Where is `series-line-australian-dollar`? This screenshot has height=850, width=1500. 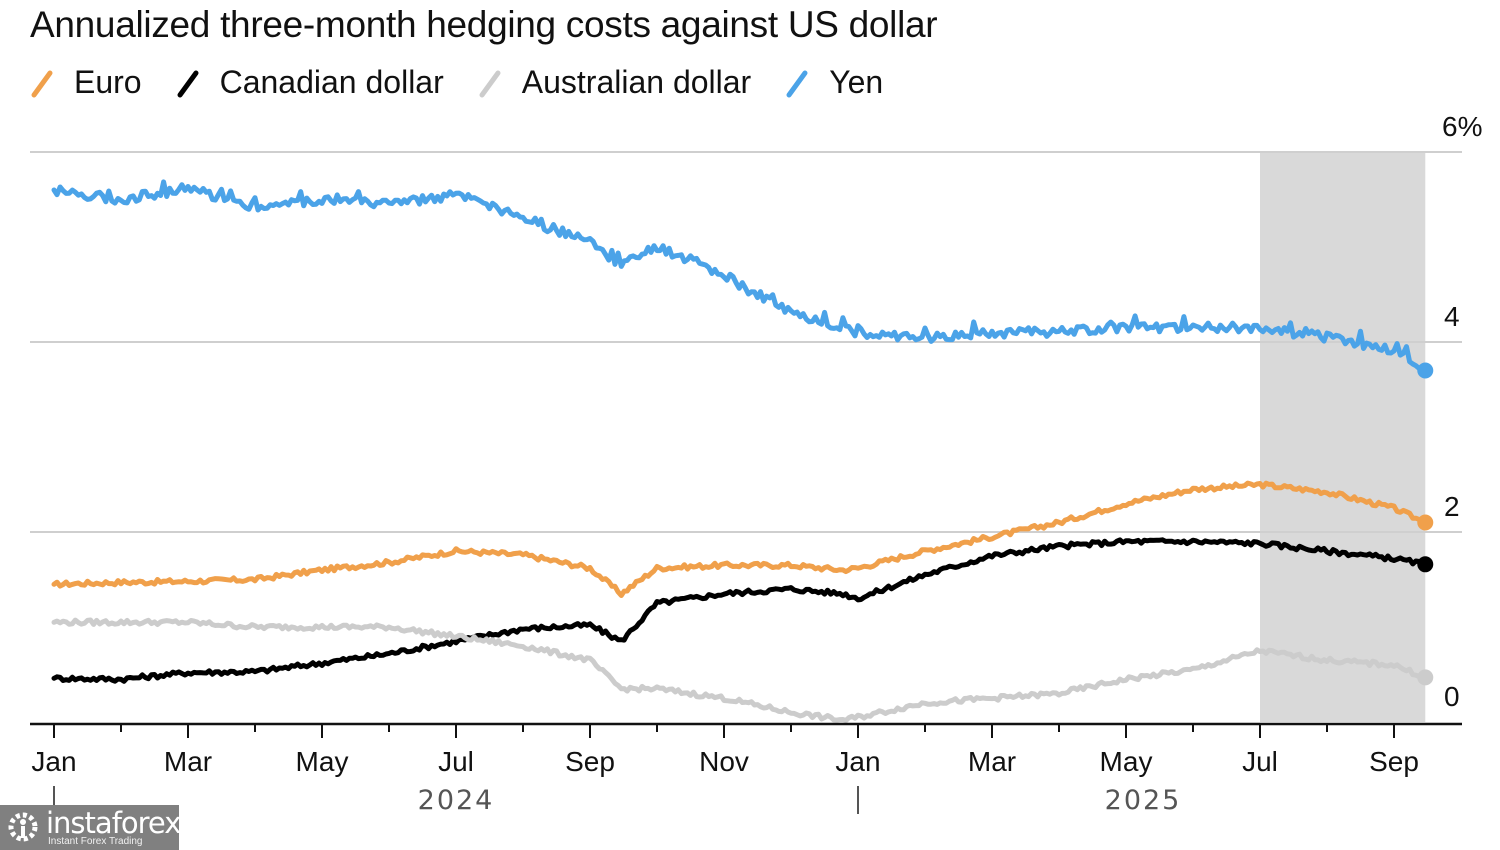
series-line-australian-dollar is located at coordinates (739, 670).